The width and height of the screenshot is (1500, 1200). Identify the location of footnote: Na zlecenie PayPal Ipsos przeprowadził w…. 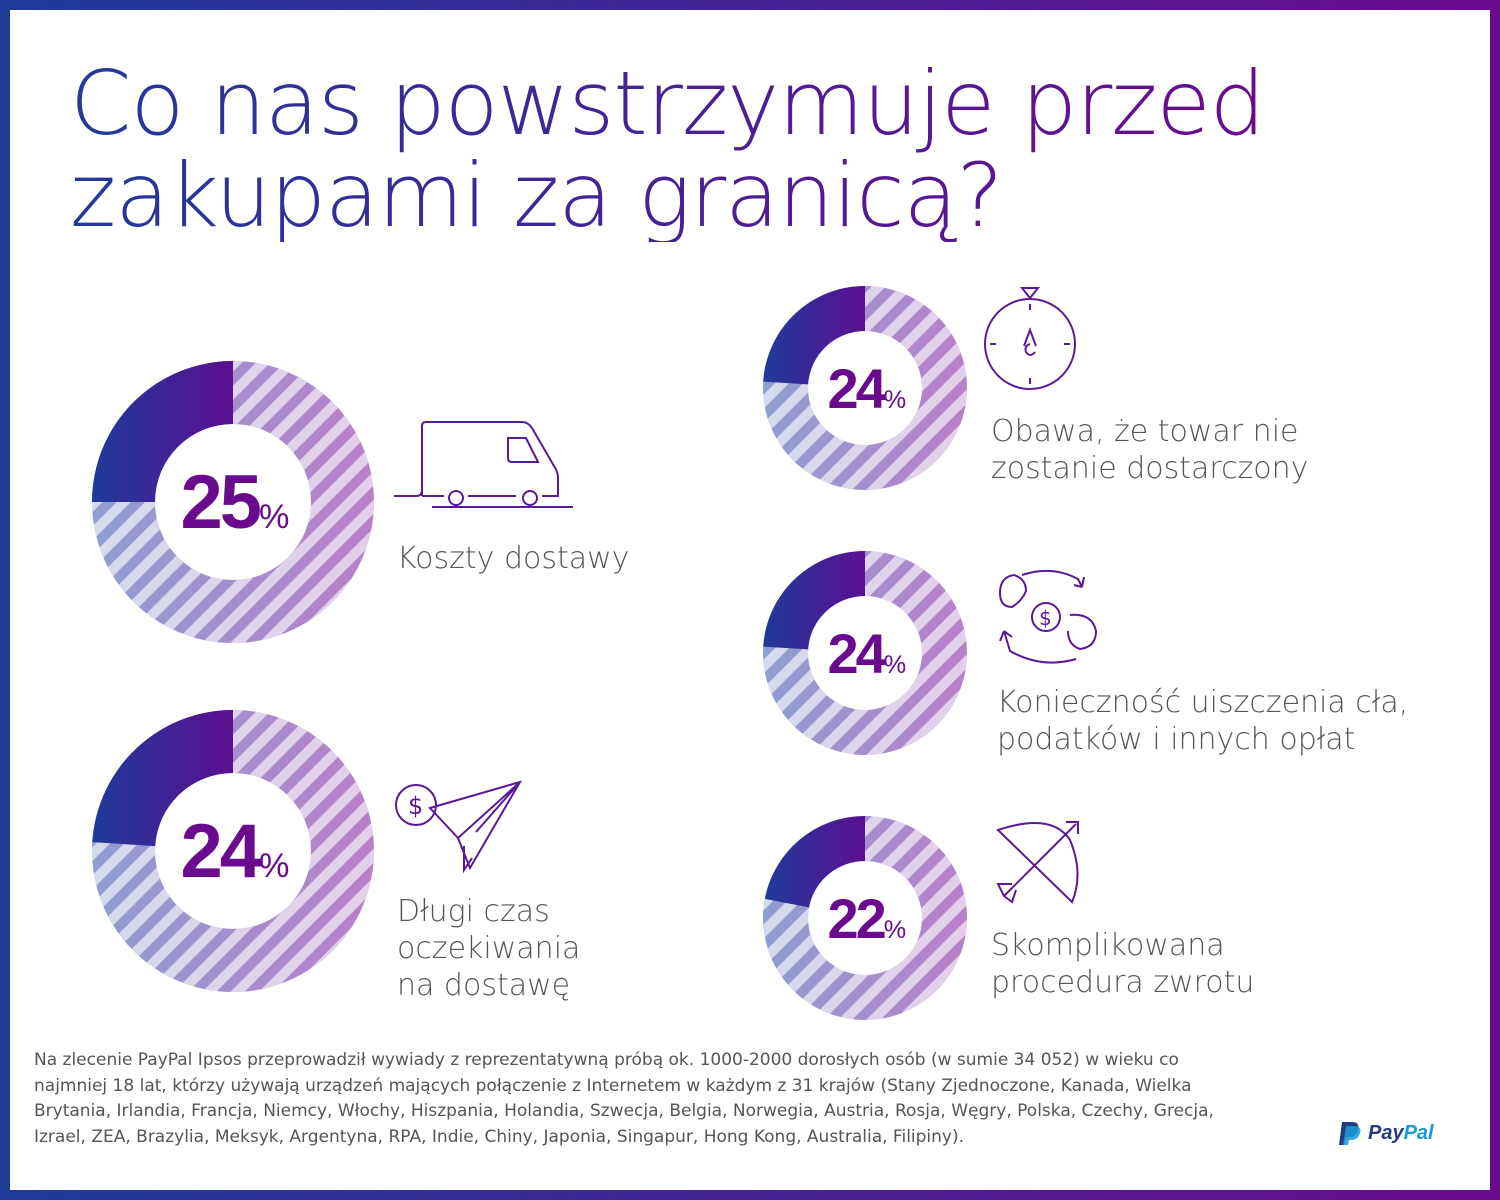
(624, 1098).